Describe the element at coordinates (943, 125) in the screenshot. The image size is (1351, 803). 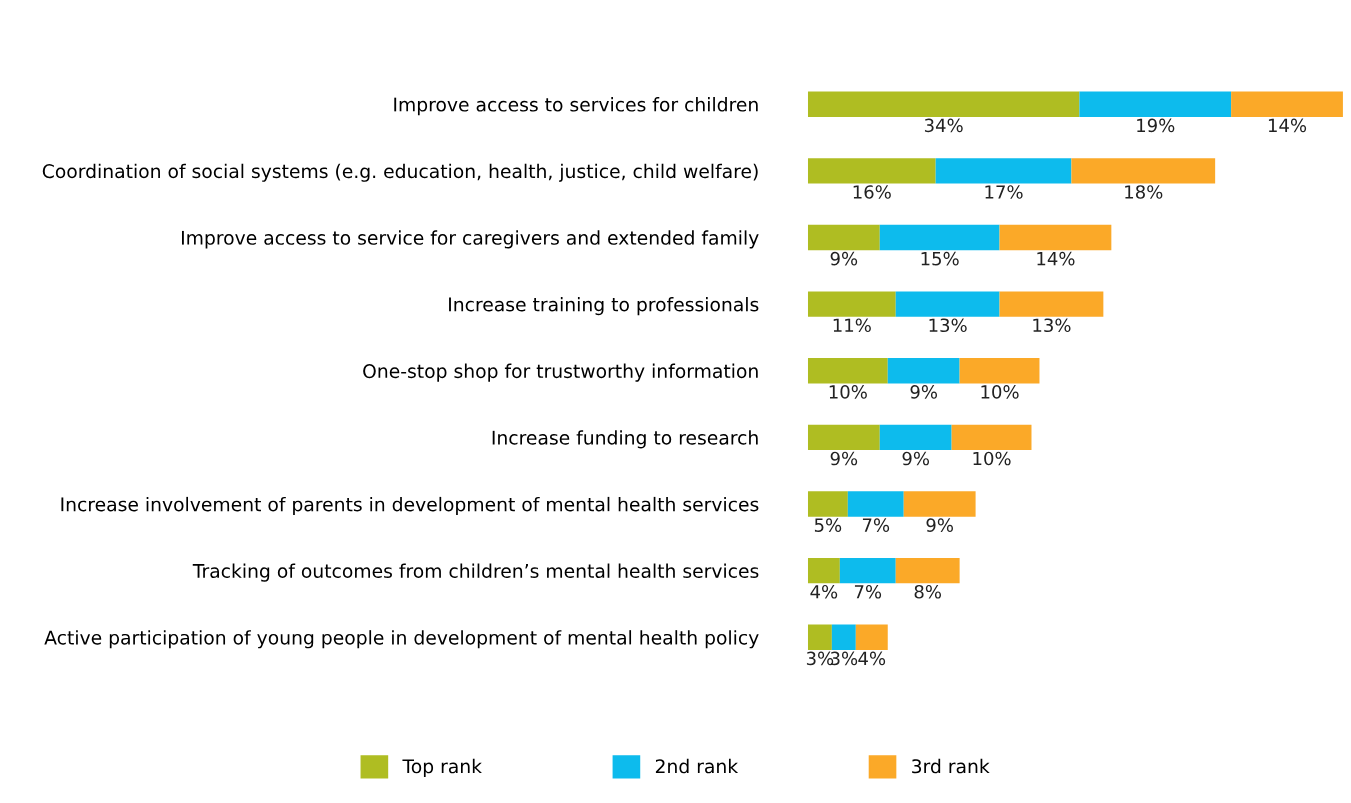
I see `data-label: 34%` at that location.